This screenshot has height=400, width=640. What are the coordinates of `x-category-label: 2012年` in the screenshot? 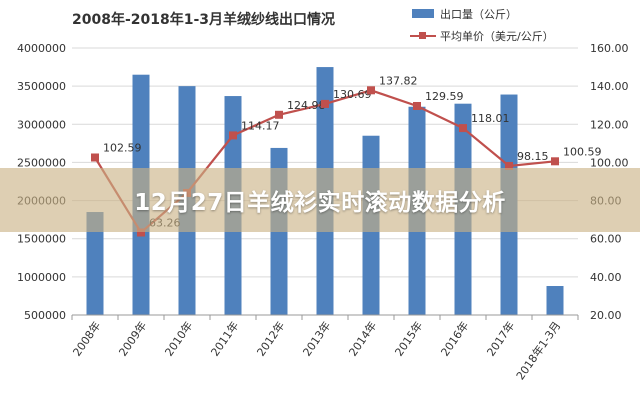 It's located at (271, 339).